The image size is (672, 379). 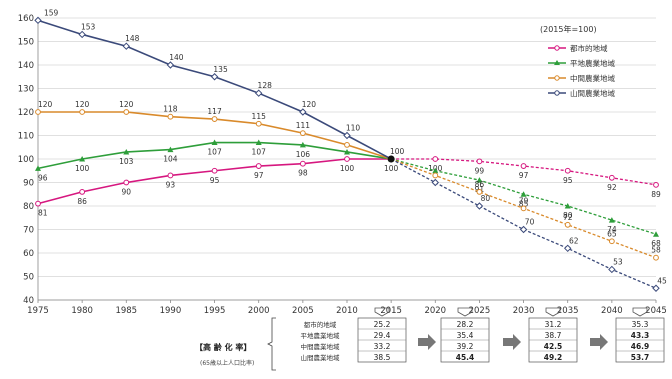 I want to click on data-label: 70, so click(x=530, y=222).